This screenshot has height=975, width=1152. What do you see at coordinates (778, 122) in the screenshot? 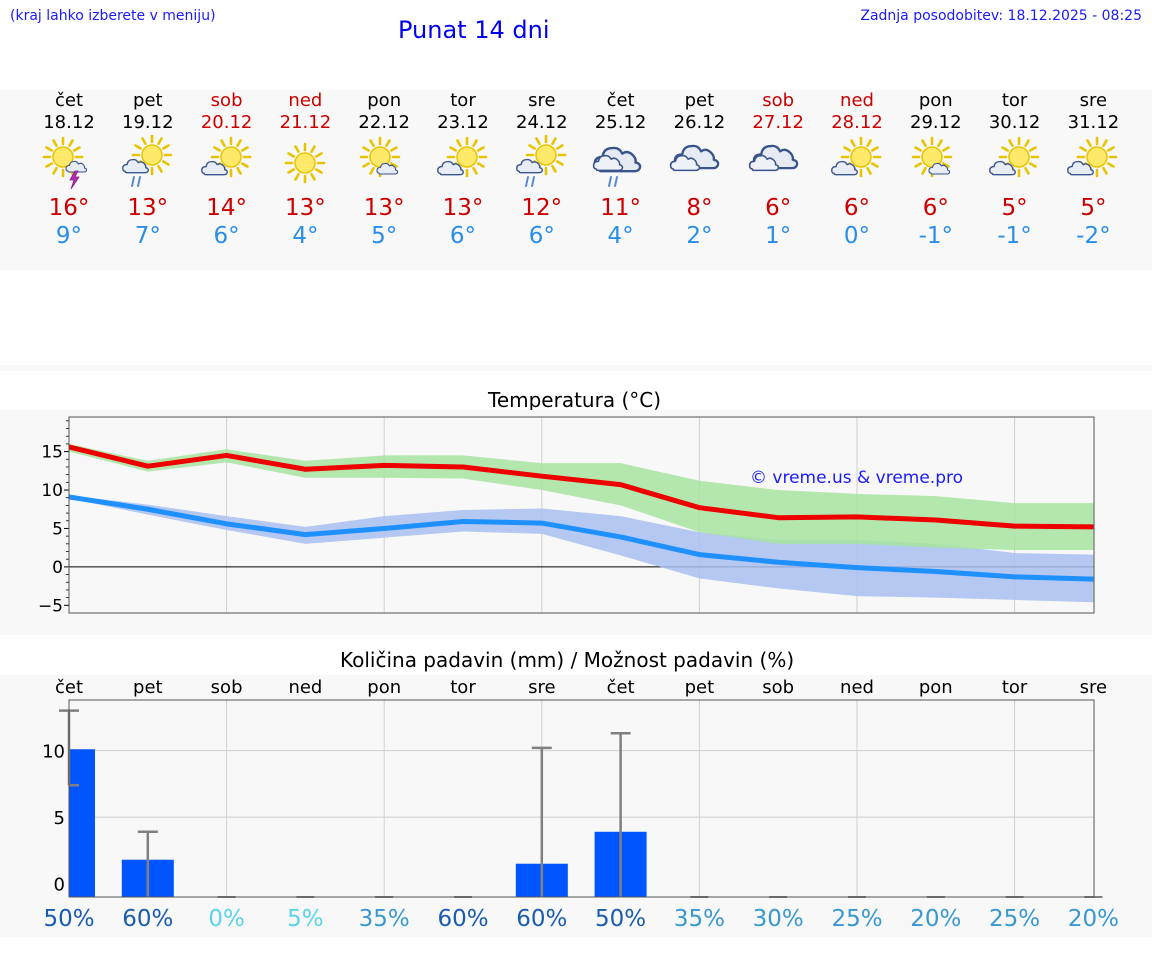
I see `day-date: 27.12` at bounding box center [778, 122].